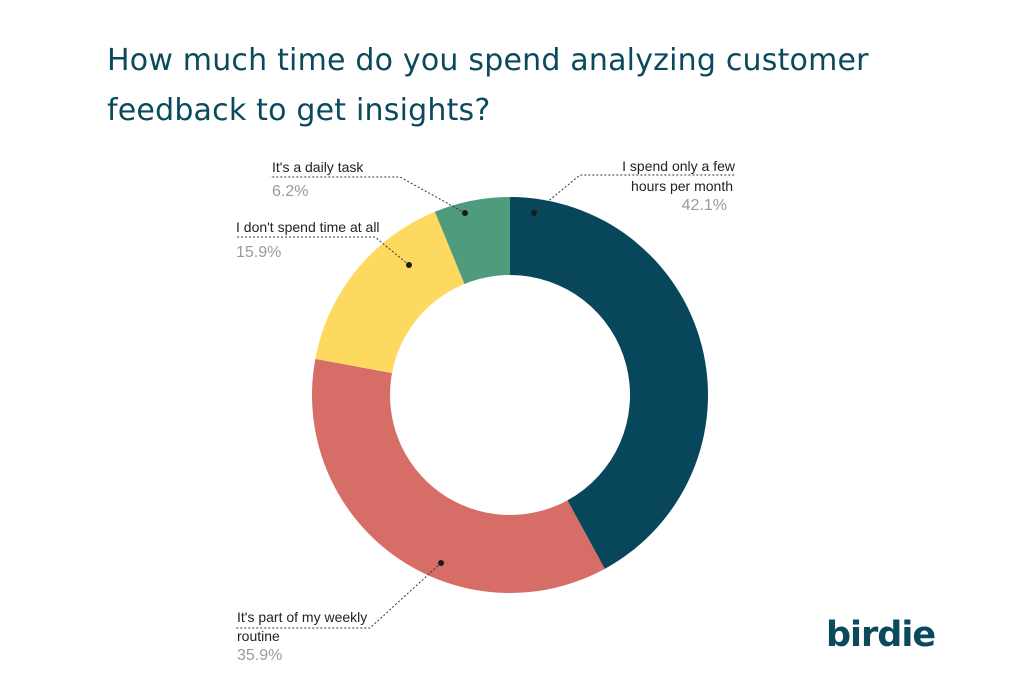 This screenshot has height=694, width=1024. What do you see at coordinates (465, 213) in the screenshot?
I see `leader-dot-daily-task` at bounding box center [465, 213].